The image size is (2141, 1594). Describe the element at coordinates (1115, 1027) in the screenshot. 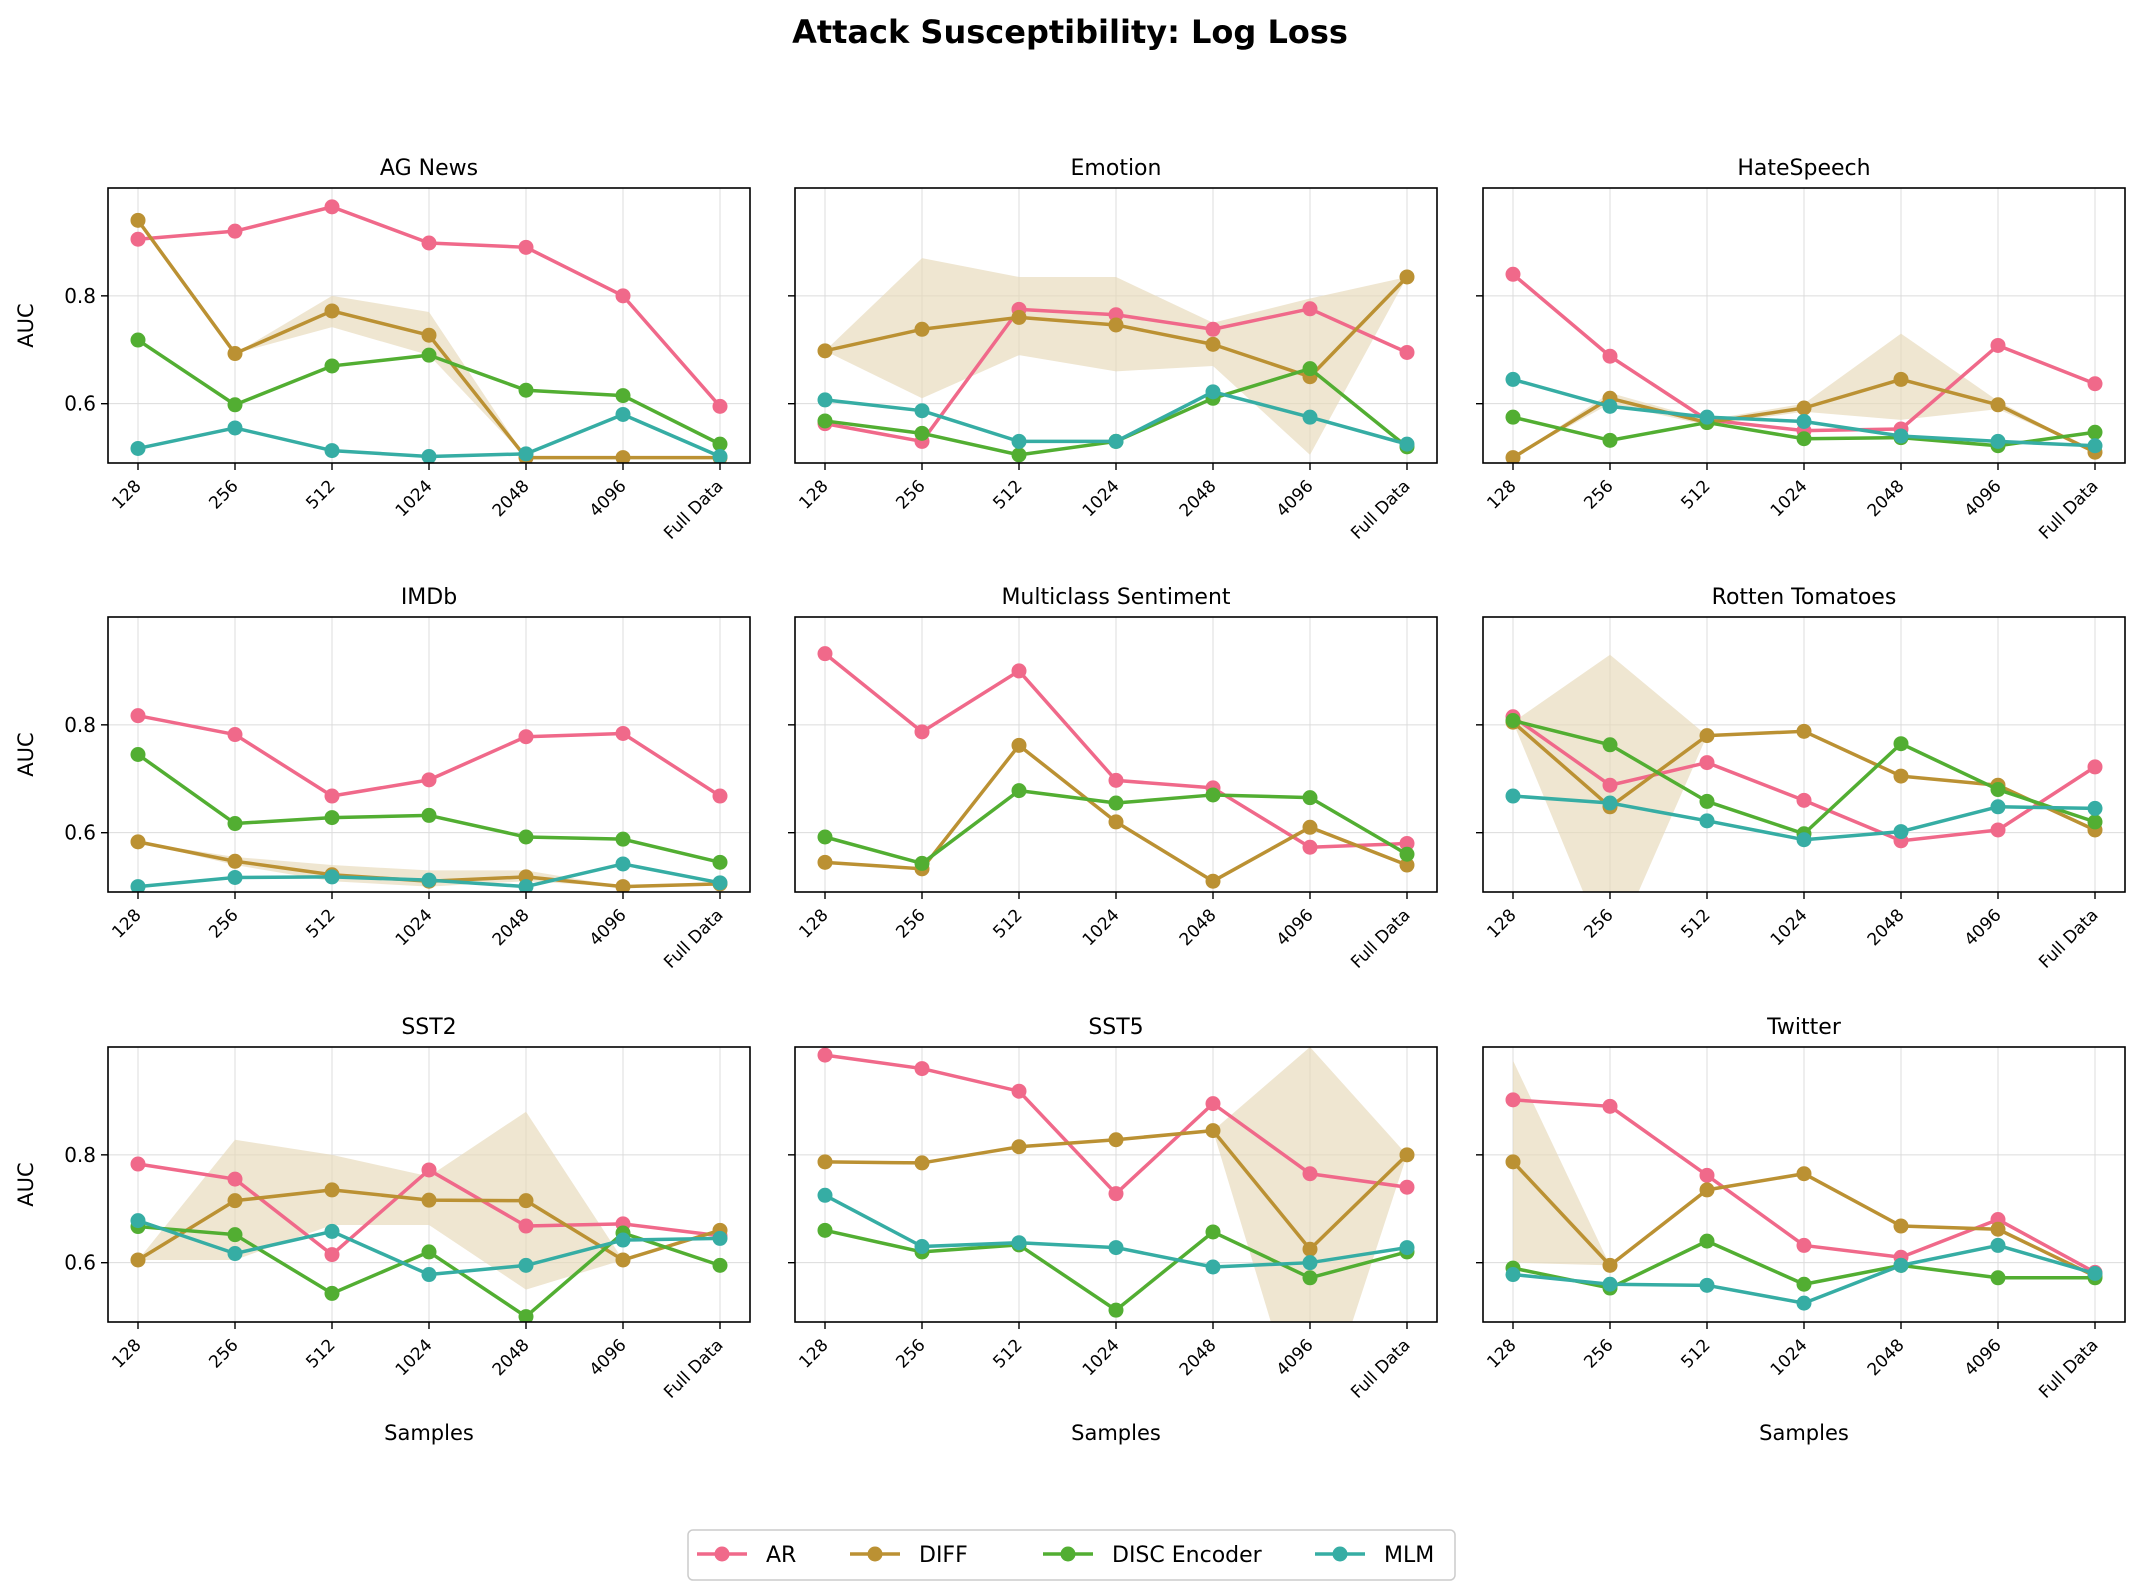

I see `panel-title: SST5` at that location.